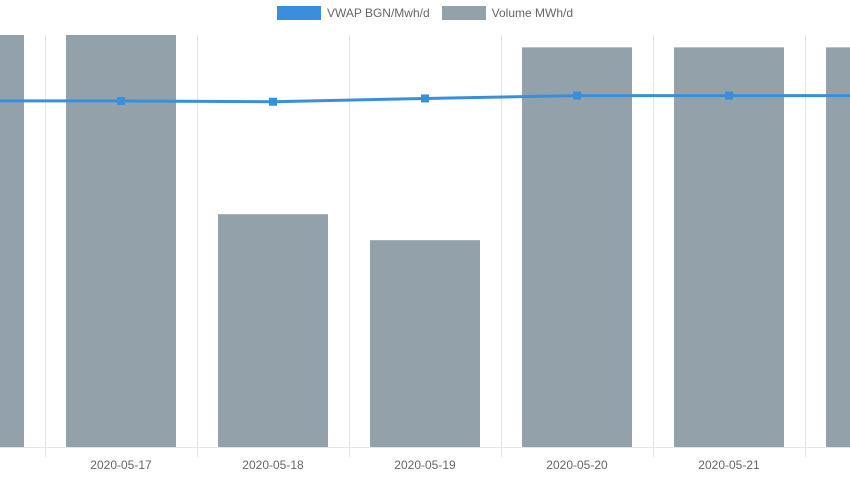  What do you see at coordinates (463, 13) in the screenshot?
I see `legend-swatch-volume` at bounding box center [463, 13].